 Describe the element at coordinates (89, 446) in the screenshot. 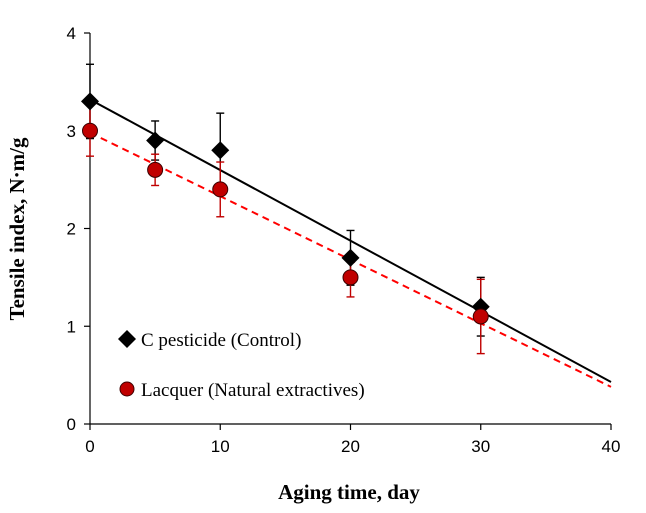

I see `x-tick-label: 0` at that location.